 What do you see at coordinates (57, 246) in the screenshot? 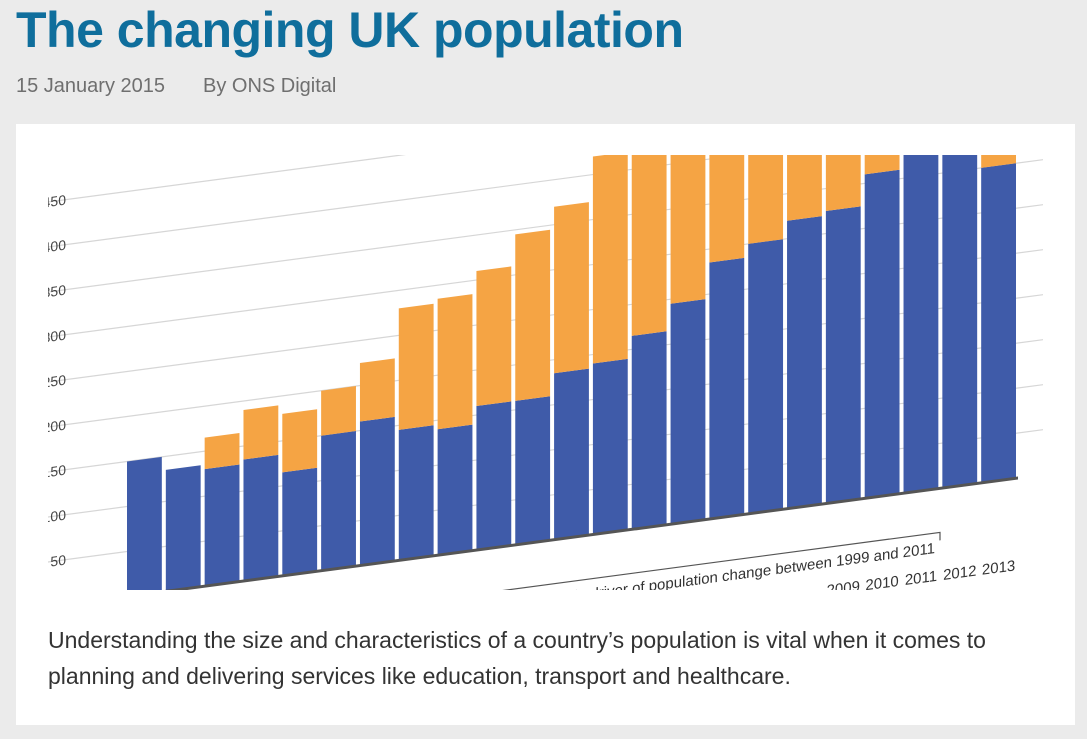
I see `y-tick-label: 400` at bounding box center [57, 246].